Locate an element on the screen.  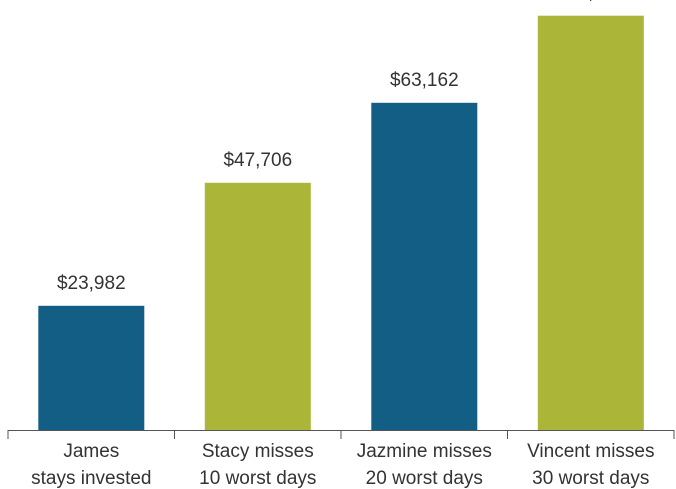
category-label-1-line-1: James is located at coordinates (91, 451).